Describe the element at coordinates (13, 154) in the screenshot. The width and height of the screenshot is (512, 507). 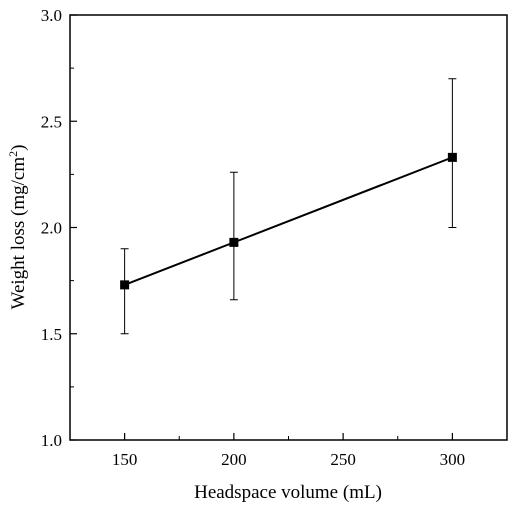
I see `y-axis-label-superscript: 2` at that location.